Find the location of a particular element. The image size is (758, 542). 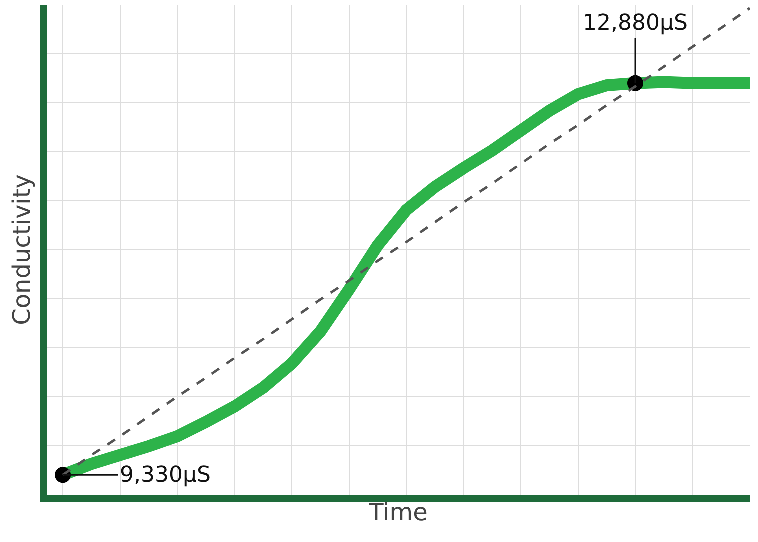

y-axis-title: Conductivity is located at coordinates (22, 250).